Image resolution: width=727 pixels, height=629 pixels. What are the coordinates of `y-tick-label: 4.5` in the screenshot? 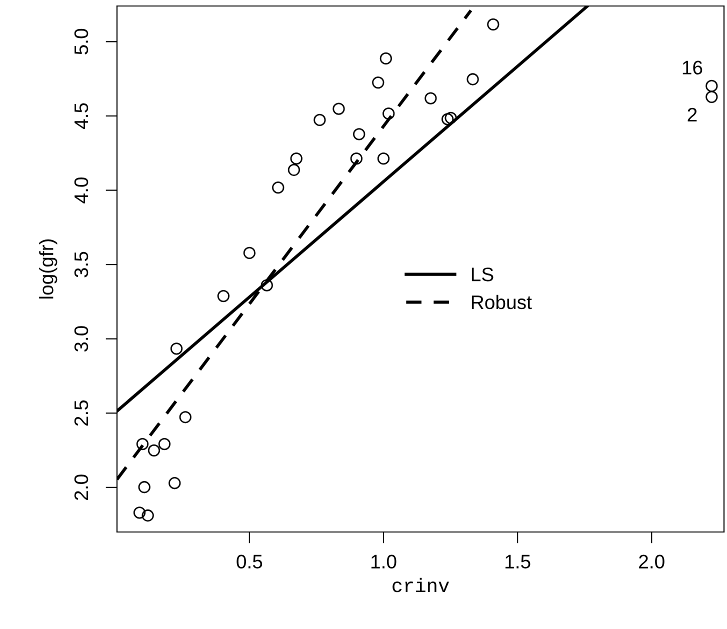 It's located at (81, 116).